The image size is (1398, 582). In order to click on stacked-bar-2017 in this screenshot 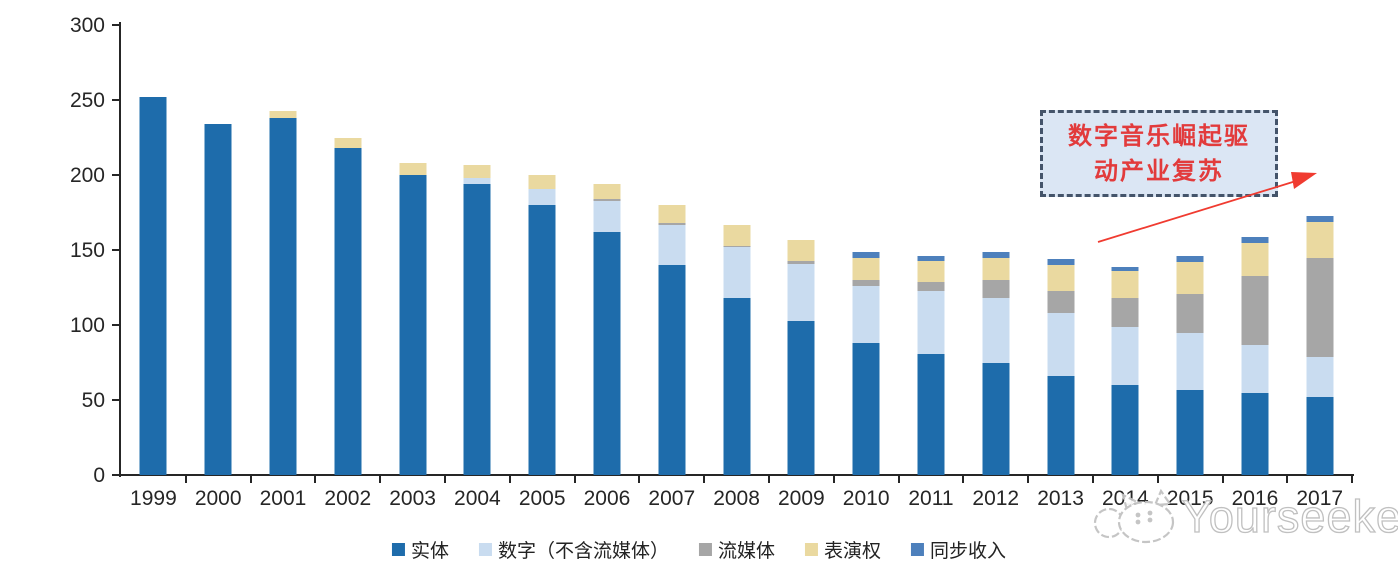, I will do `click(1320, 345)`.